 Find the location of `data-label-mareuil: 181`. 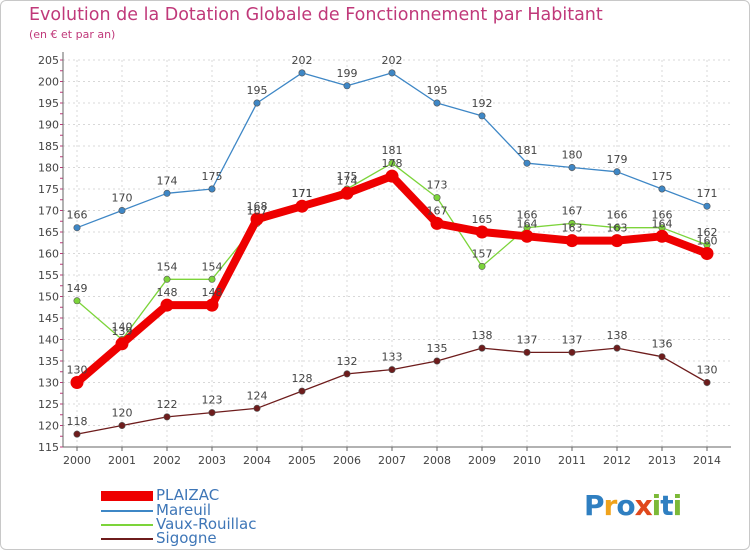

data-label-mareuil: 181 is located at coordinates (527, 150).